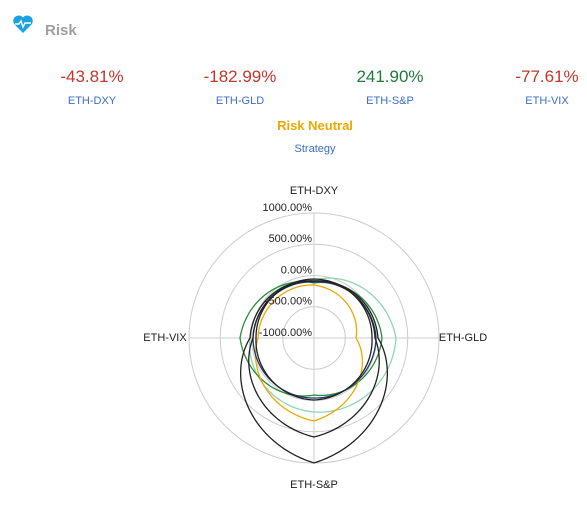  What do you see at coordinates (296, 270) in the screenshot?
I see `tick-label: 0.00%` at bounding box center [296, 270].